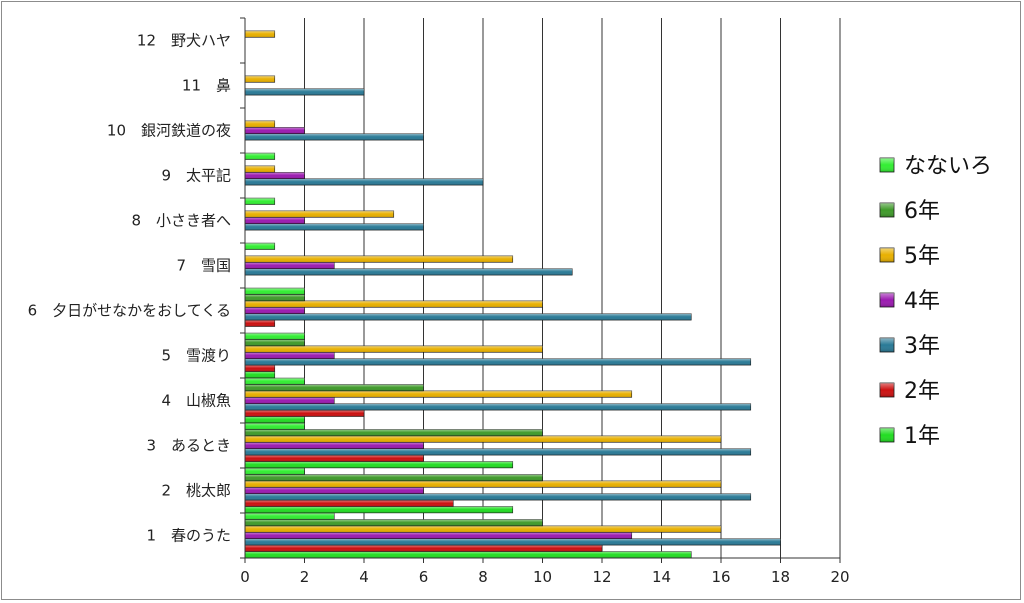 The image size is (1024, 603). I want to click on legend: なないろ 6年 5年 4年 3年 2年 1年, so click(935, 301).